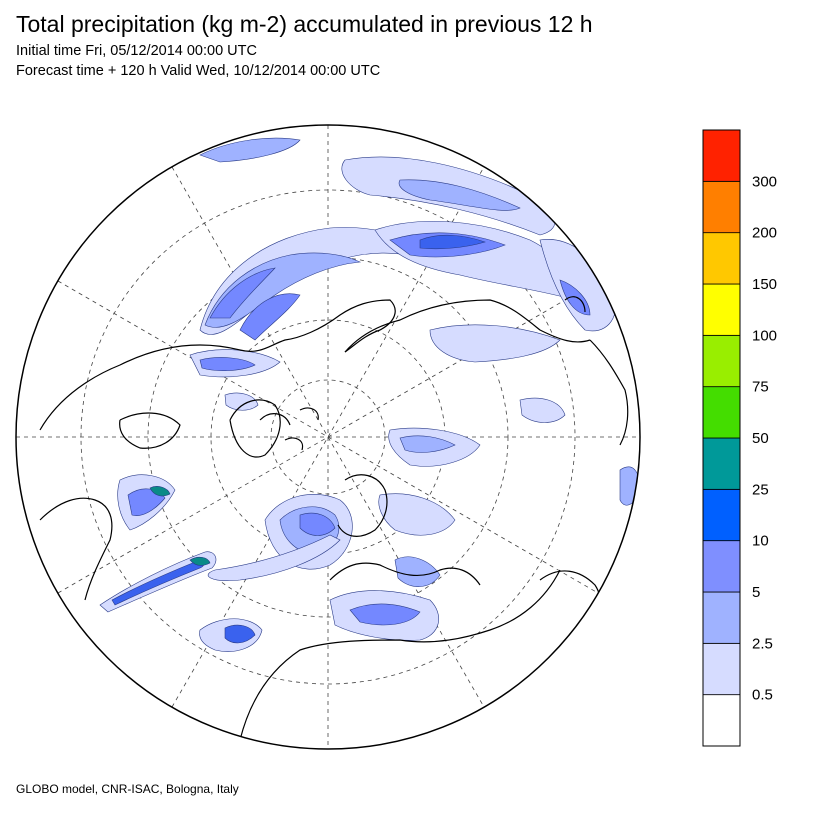  Describe the element at coordinates (150, 430) in the screenshot. I see `coastline-hudson-bay` at that location.